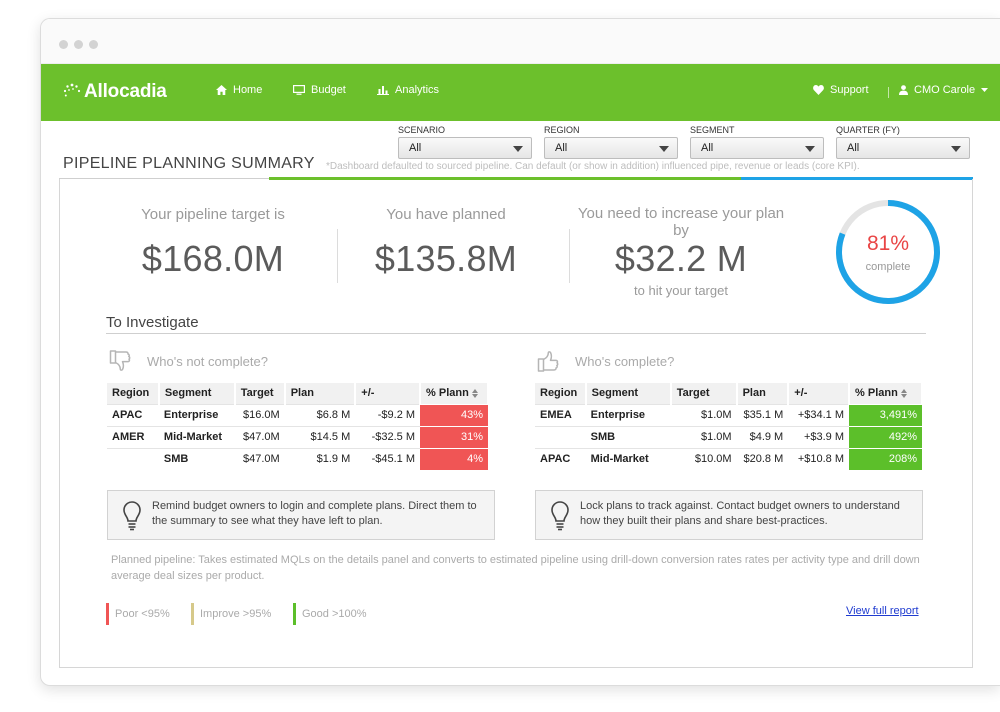  Describe the element at coordinates (189, 163) in the screenshot. I see `page-title: PIPELINE PLANNING SUMMARY` at that location.